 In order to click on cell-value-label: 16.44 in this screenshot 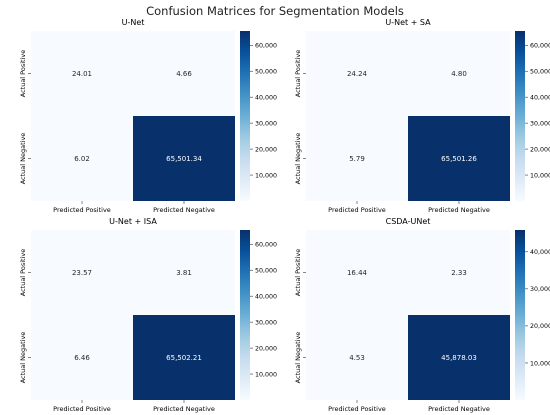, I will do `click(357, 273)`.